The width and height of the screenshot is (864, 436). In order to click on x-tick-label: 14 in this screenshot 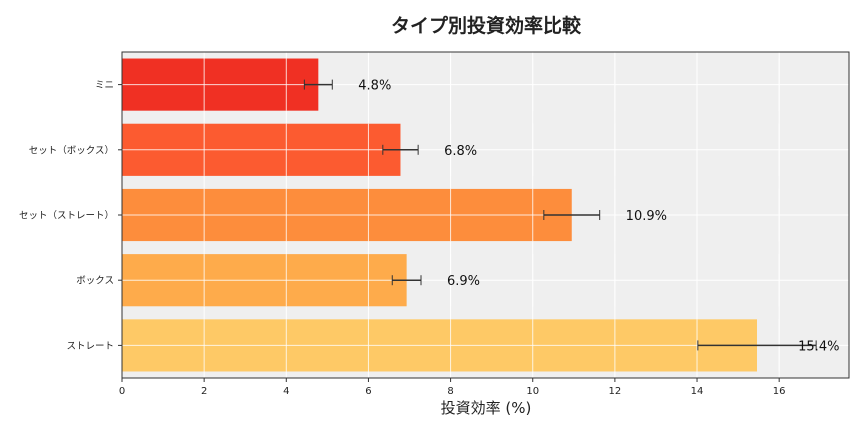, I will do `click(697, 391)`.